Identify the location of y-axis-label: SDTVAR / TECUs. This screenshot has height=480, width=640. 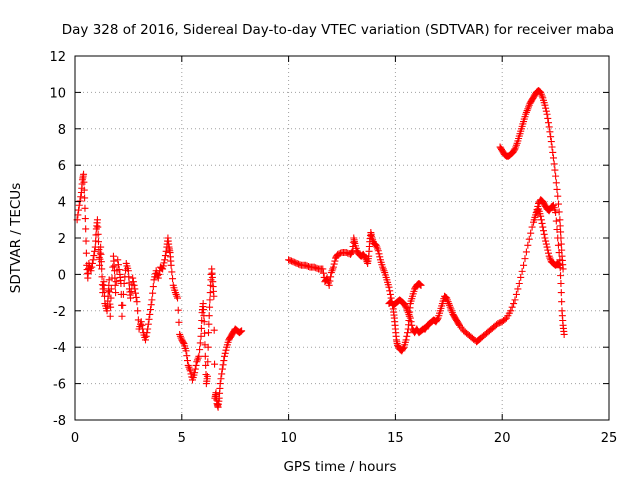
(16, 238).